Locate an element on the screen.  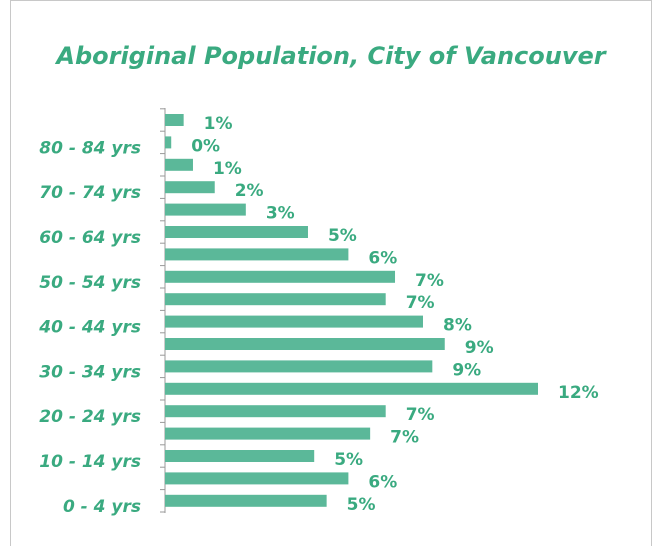
data-label: 2% is located at coordinates (249, 191).